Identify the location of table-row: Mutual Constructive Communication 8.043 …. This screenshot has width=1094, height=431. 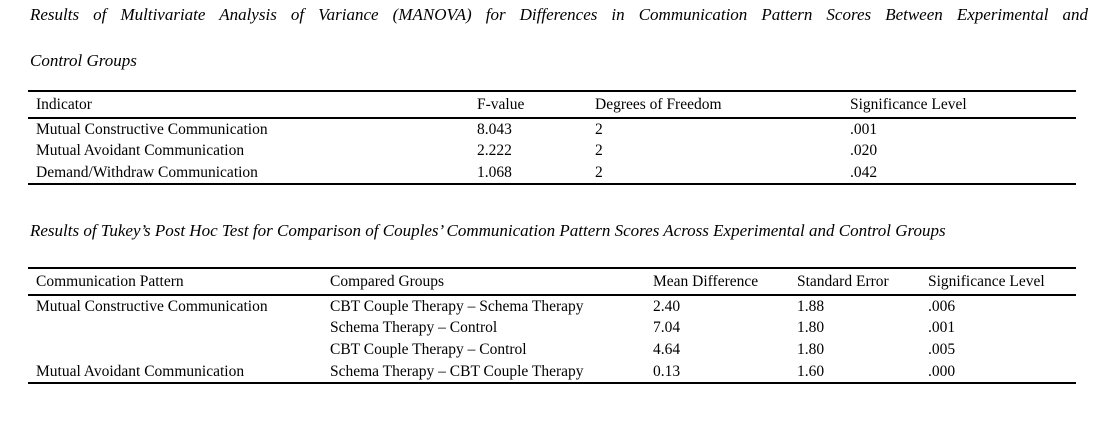
(552, 129).